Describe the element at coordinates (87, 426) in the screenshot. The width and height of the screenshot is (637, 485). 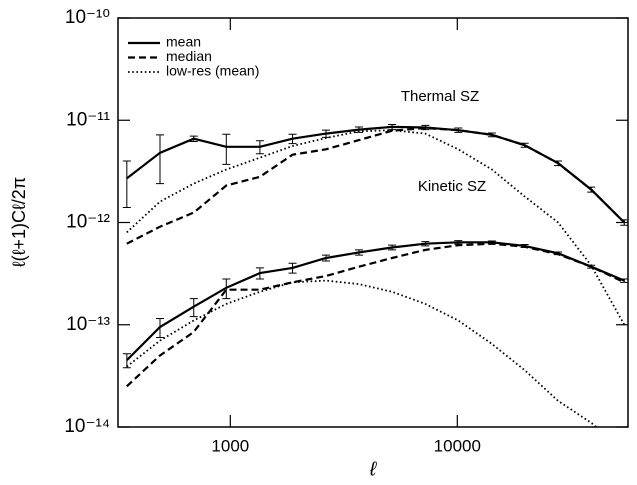
I see `y-tick-label: 10⁻¹⁴` at that location.